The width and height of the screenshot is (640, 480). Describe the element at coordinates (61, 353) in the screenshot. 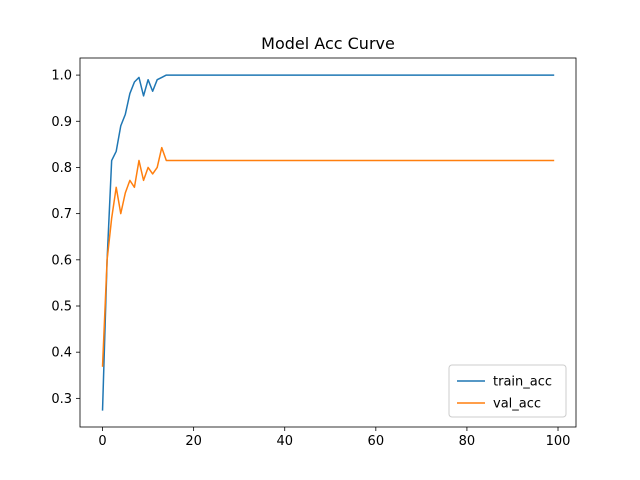

I see `y-tick-label: 0.4` at that location.